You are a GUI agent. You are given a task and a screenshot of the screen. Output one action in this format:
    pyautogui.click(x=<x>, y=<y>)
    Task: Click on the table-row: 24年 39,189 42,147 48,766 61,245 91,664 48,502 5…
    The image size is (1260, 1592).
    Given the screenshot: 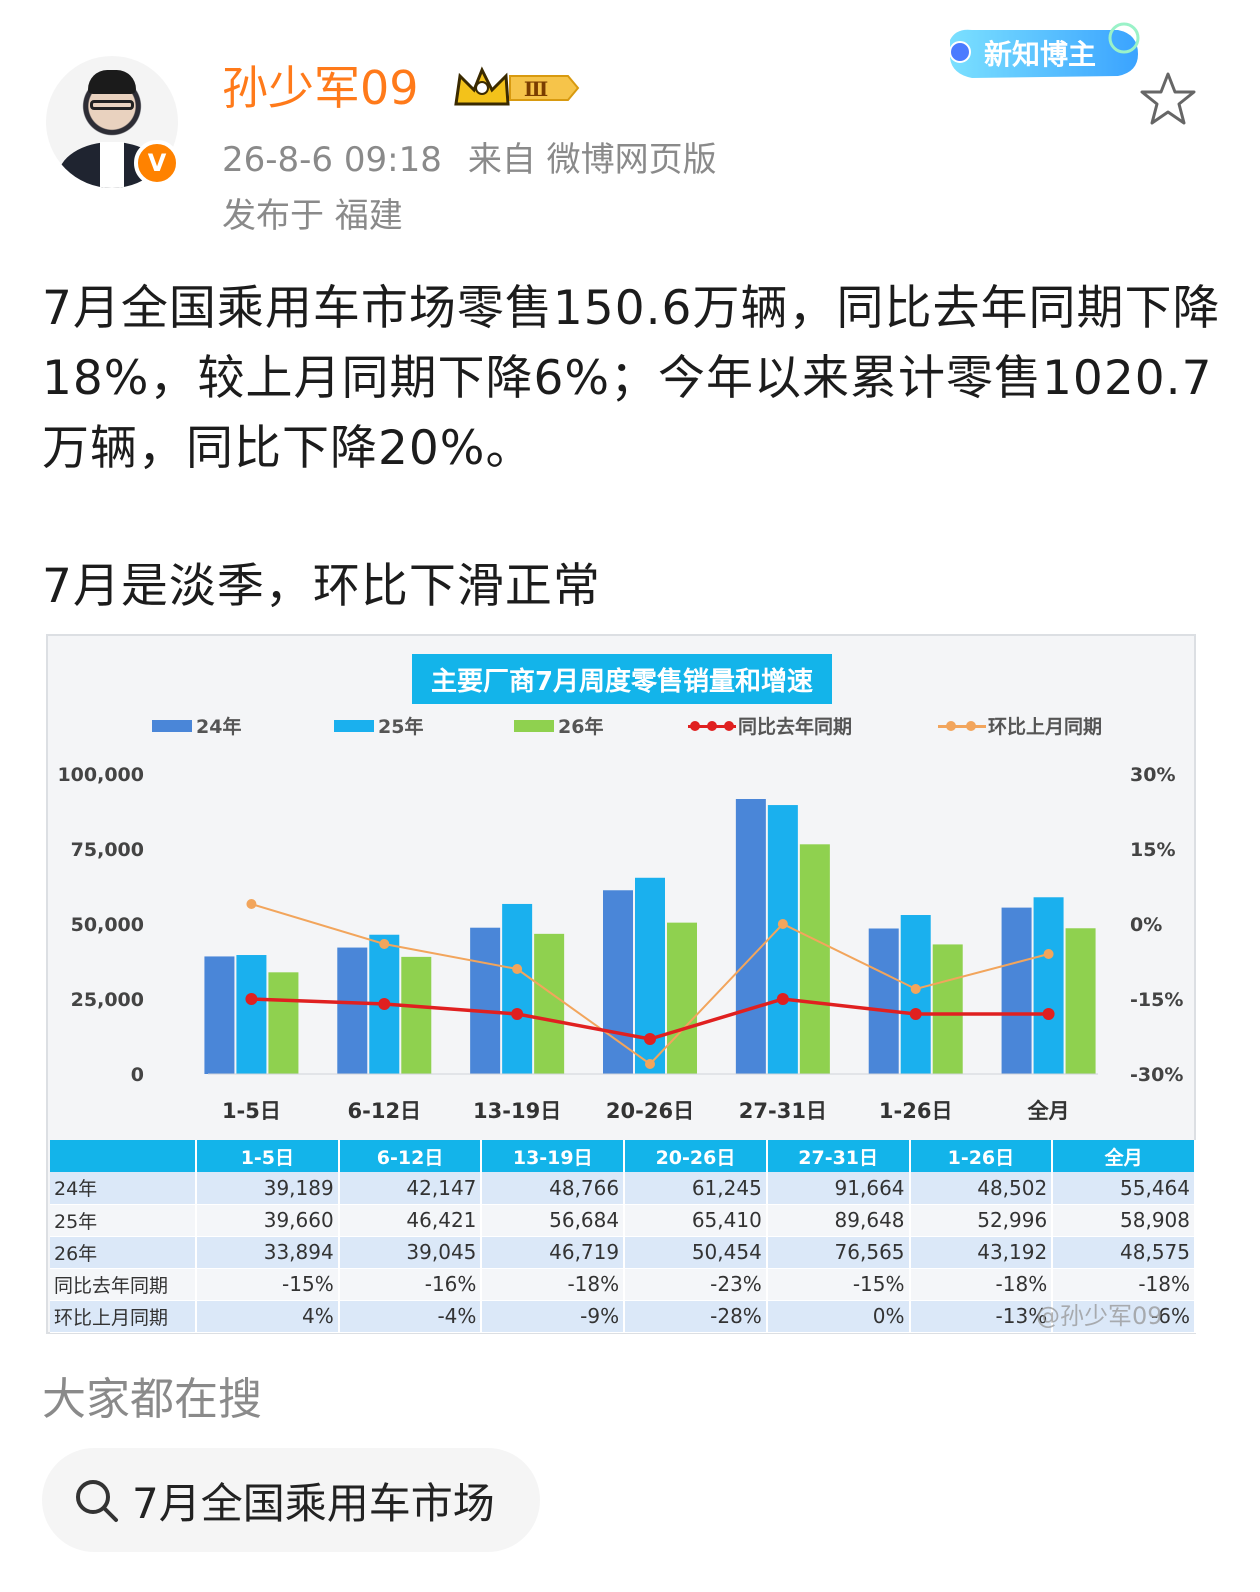 What is the action you would take?
    pyautogui.click(x=623, y=1188)
    